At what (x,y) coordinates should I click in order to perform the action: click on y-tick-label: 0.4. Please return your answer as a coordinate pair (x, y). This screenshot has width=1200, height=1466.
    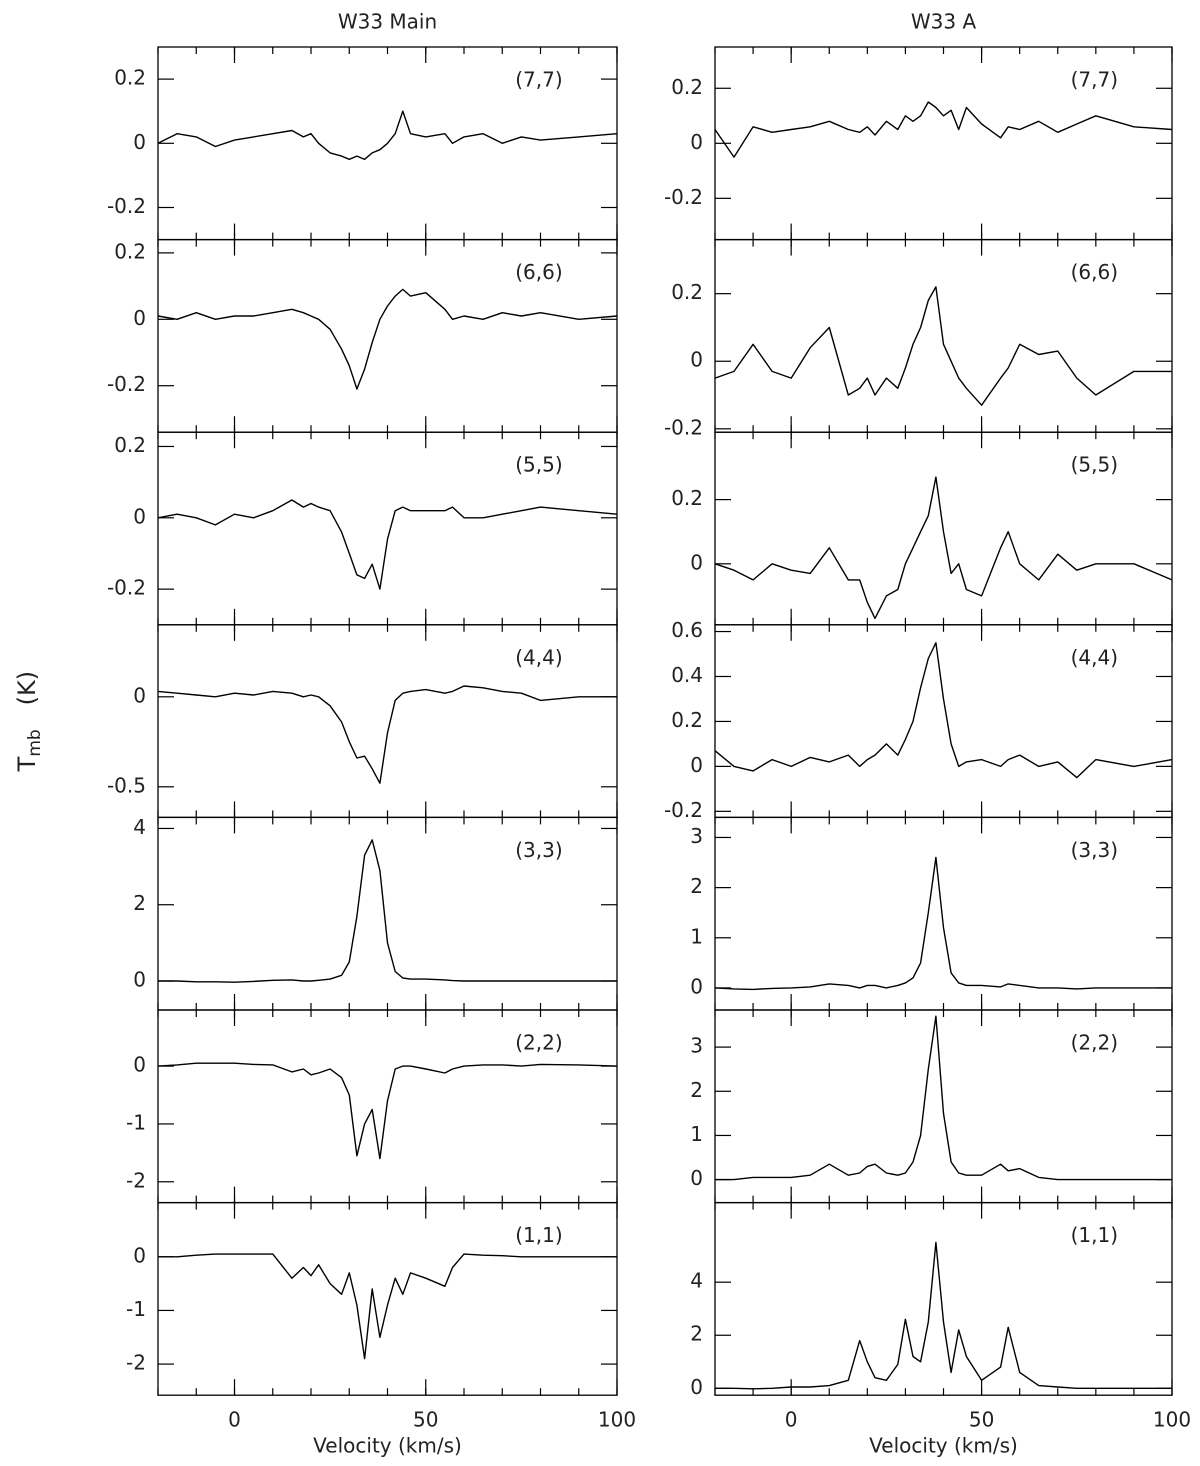
    Looking at the image, I should click on (687, 675).